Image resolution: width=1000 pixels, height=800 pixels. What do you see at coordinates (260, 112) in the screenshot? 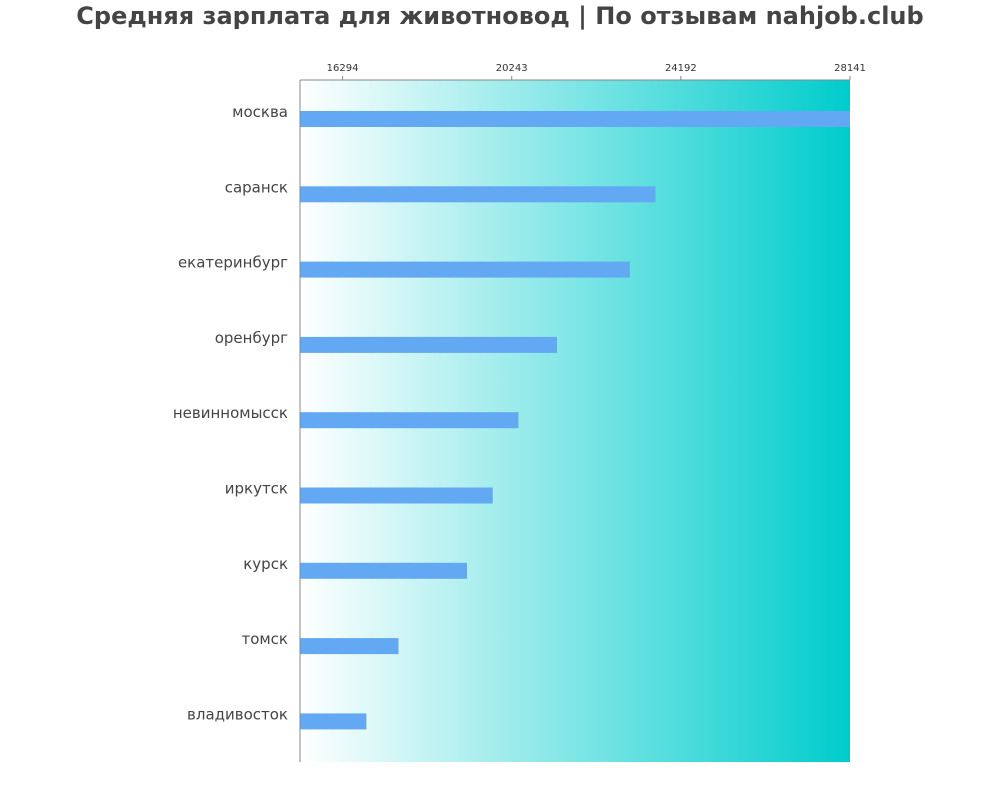
I see `category-label: москва` at bounding box center [260, 112].